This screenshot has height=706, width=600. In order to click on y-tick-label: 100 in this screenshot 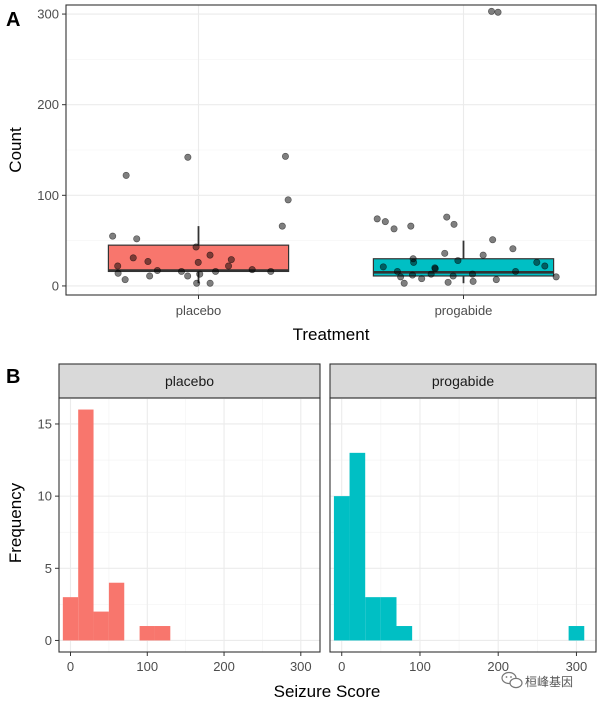, I will do `click(48, 195)`.